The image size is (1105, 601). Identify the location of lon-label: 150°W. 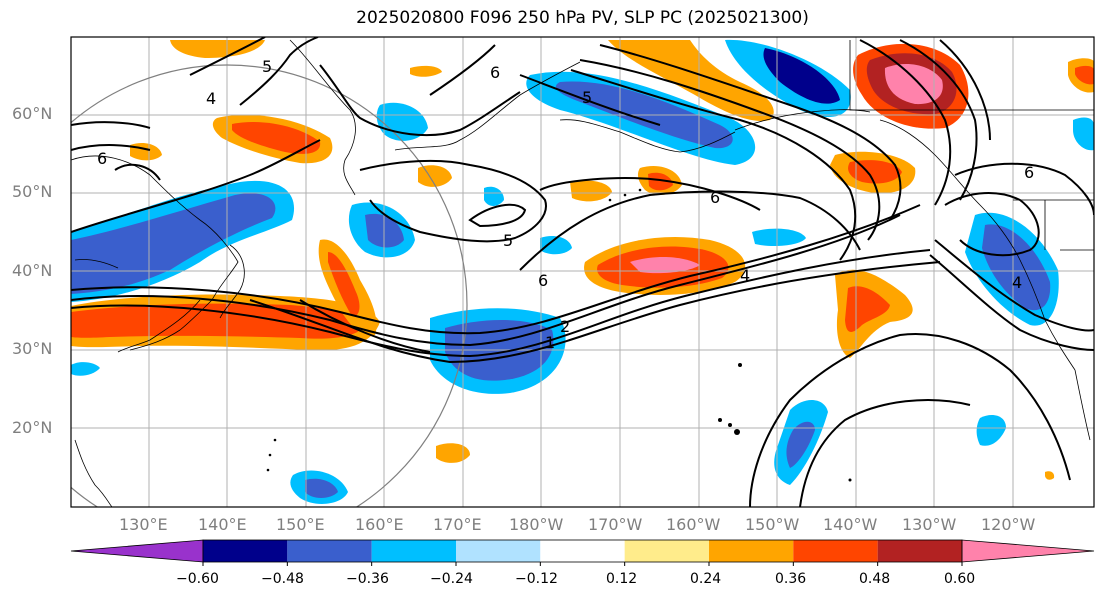
(772, 524).